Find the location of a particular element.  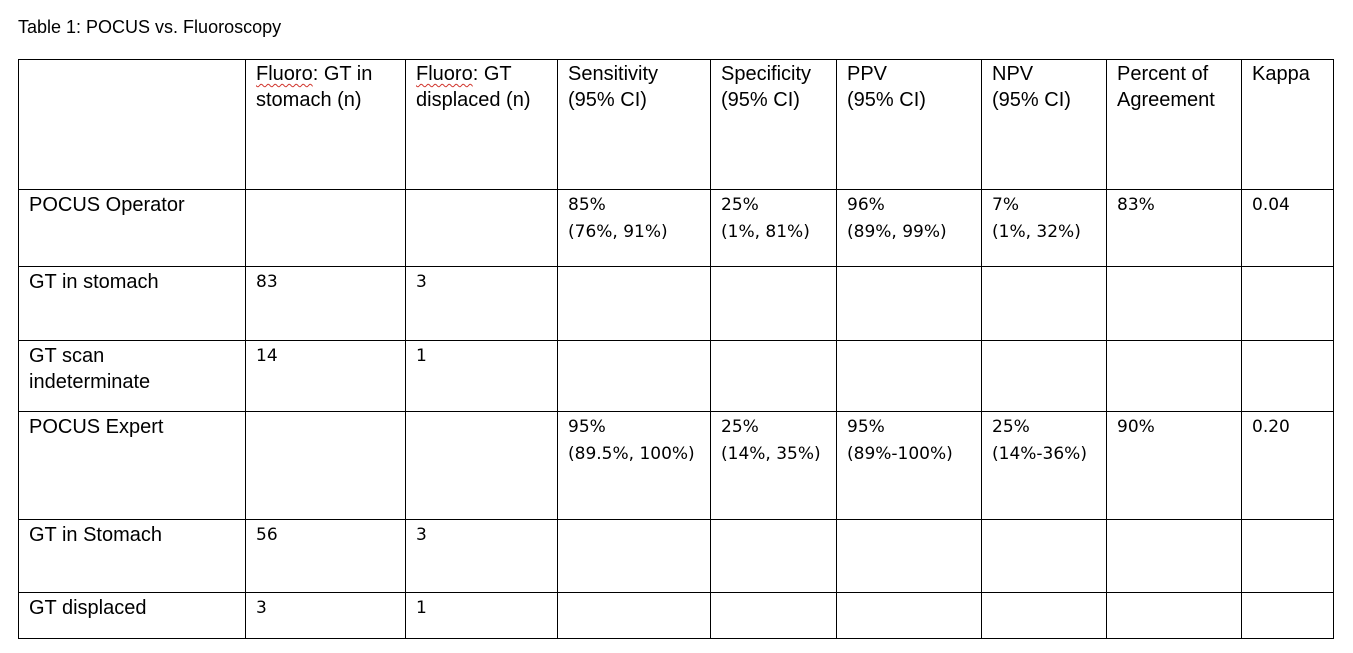

cell-value-line: 85% is located at coordinates (587, 205).